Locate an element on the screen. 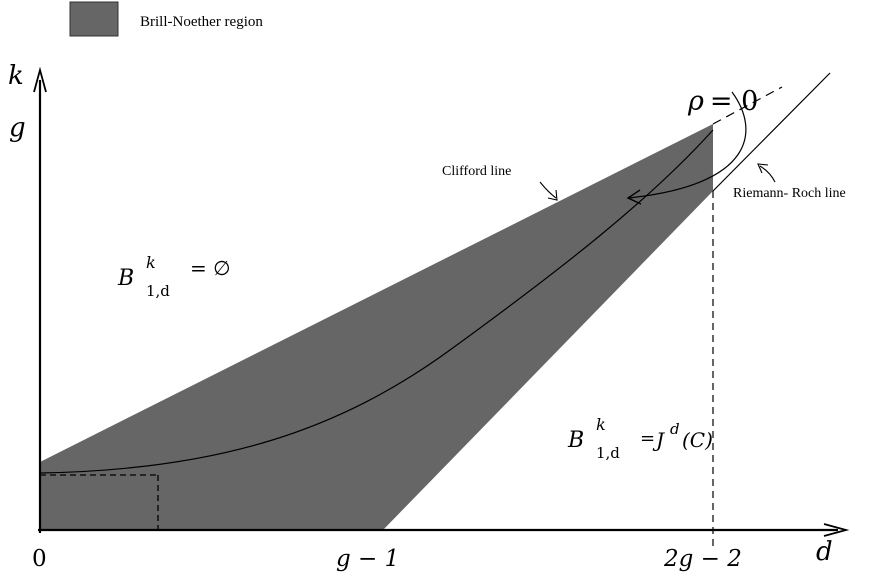 This screenshot has height=577, width=878. y-tick-g: g is located at coordinates (17, 128).